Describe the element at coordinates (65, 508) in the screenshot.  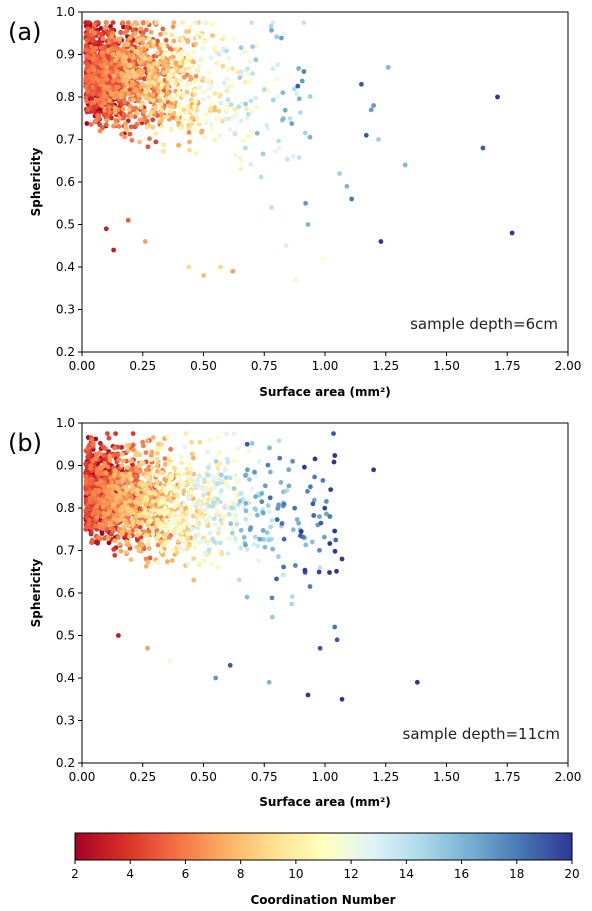
I see `y-tick-label: 0.8` at that location.